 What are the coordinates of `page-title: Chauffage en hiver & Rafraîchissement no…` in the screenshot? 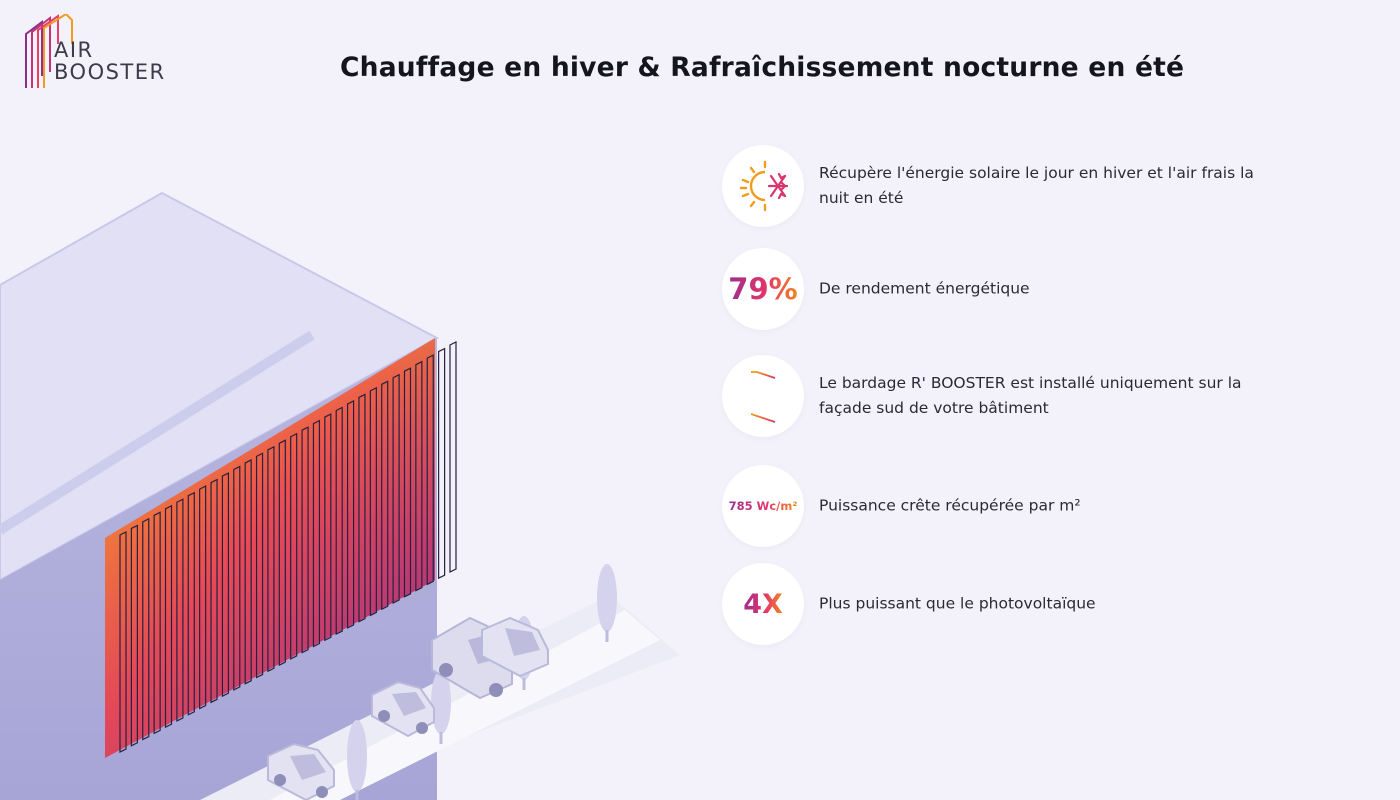 It's located at (762, 67).